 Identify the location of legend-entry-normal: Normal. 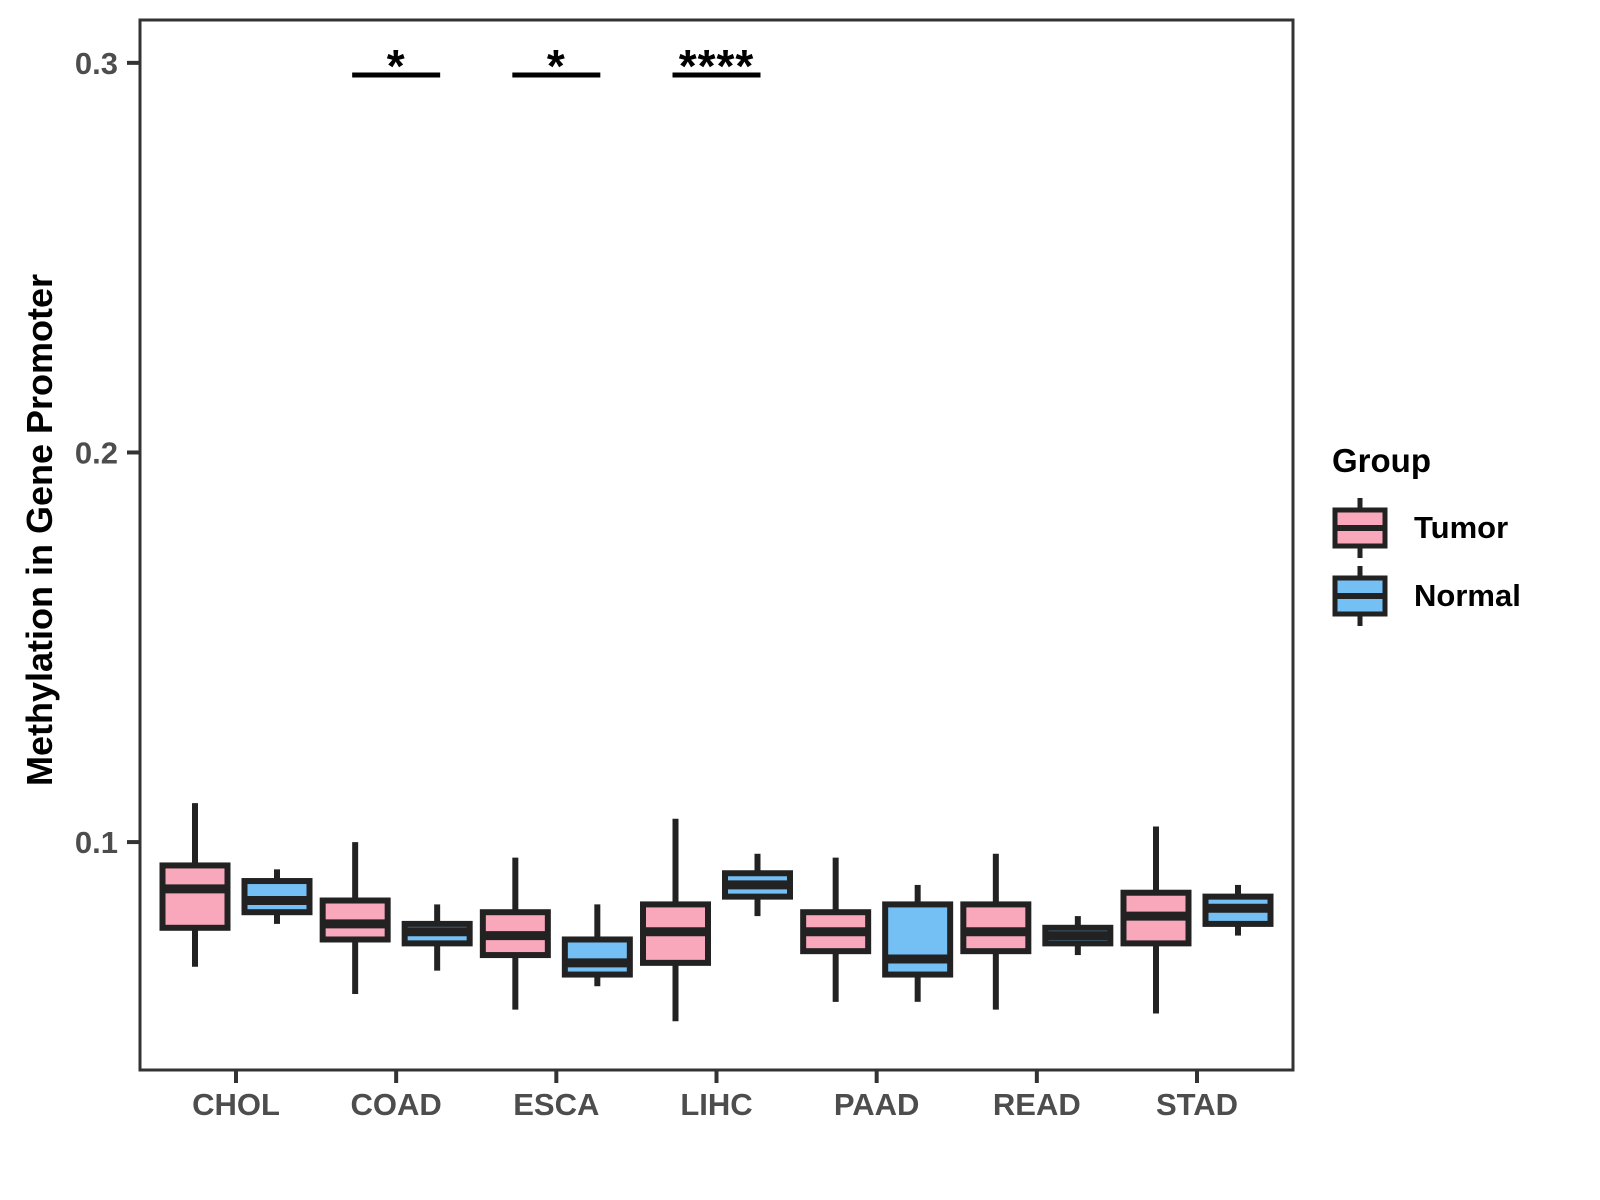
(1462, 596).